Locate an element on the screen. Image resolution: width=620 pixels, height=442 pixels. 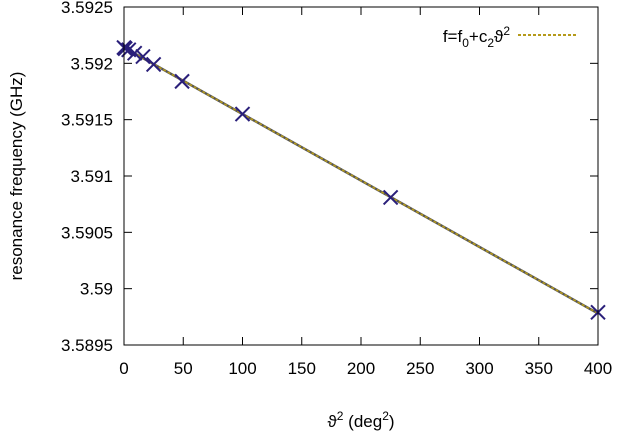
y-tick-label: 3.59 is located at coordinates (96, 289).